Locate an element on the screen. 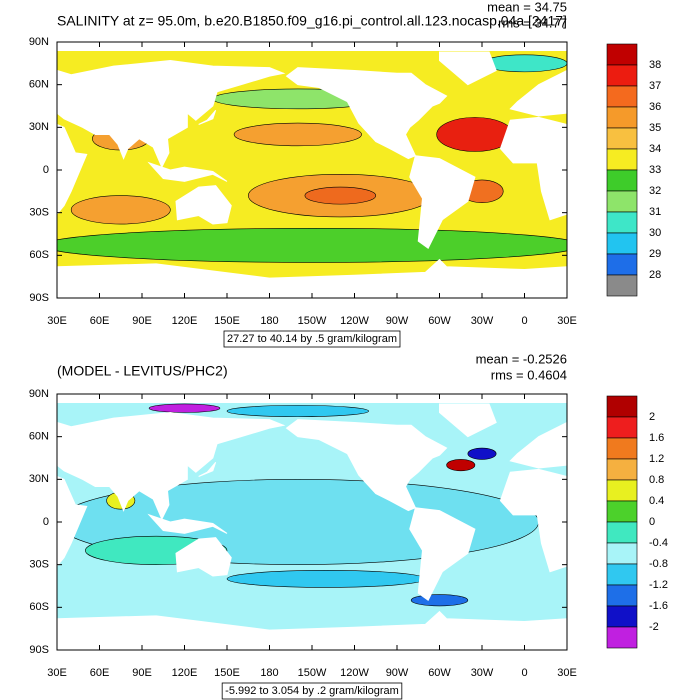 The image size is (700, 700). colorbar-label: -1.2 is located at coordinates (658, 585).